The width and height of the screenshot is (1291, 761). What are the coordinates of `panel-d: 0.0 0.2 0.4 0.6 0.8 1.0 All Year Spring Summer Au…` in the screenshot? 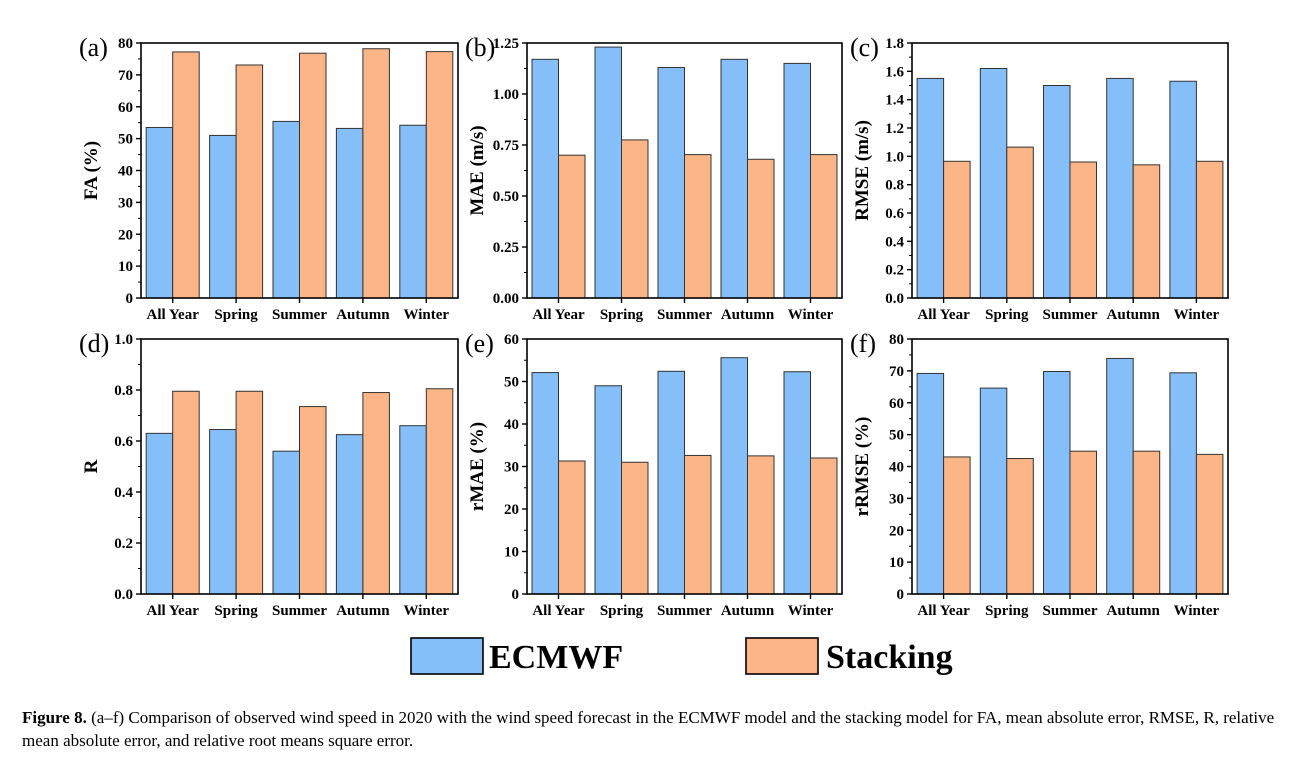 It's located at (269, 474).